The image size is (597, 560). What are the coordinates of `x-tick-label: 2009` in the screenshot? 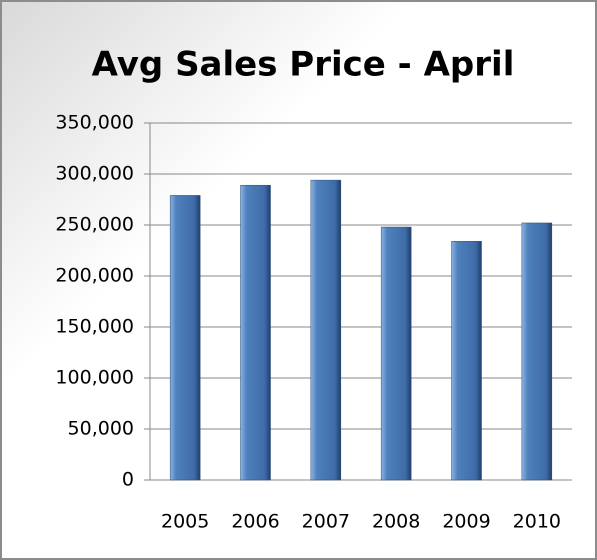 It's located at (466, 522).